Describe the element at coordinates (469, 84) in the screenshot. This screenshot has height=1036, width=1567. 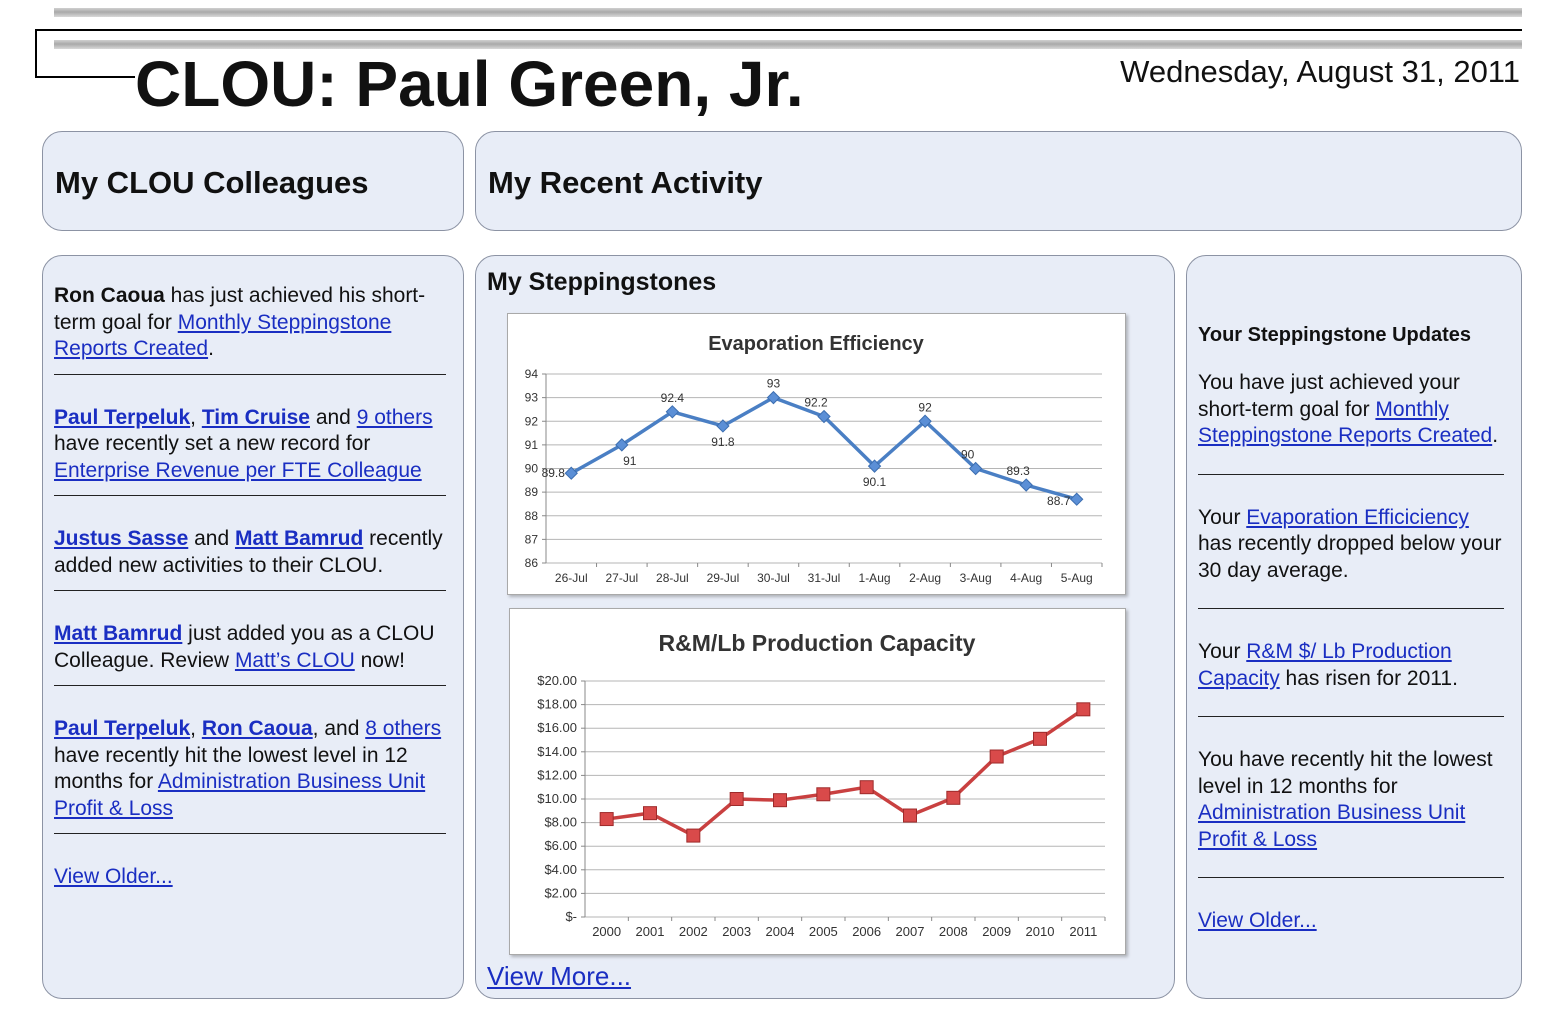
I see `page-title: CLOU: Paul Green, Jr.` at that location.